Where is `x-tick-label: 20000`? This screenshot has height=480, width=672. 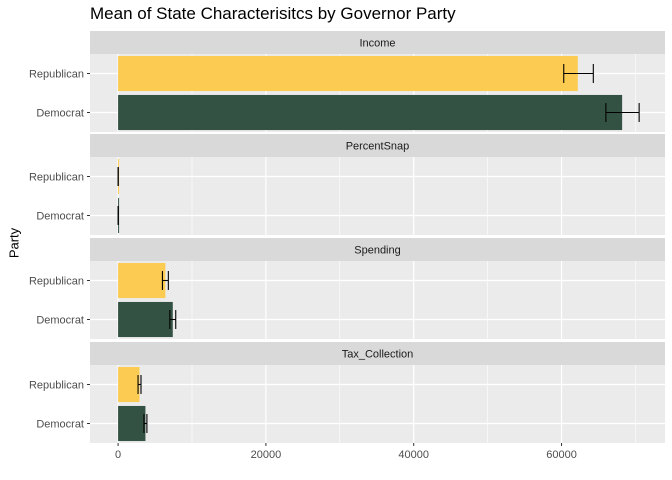
x-tick-label: 20000 is located at coordinates (266, 455).